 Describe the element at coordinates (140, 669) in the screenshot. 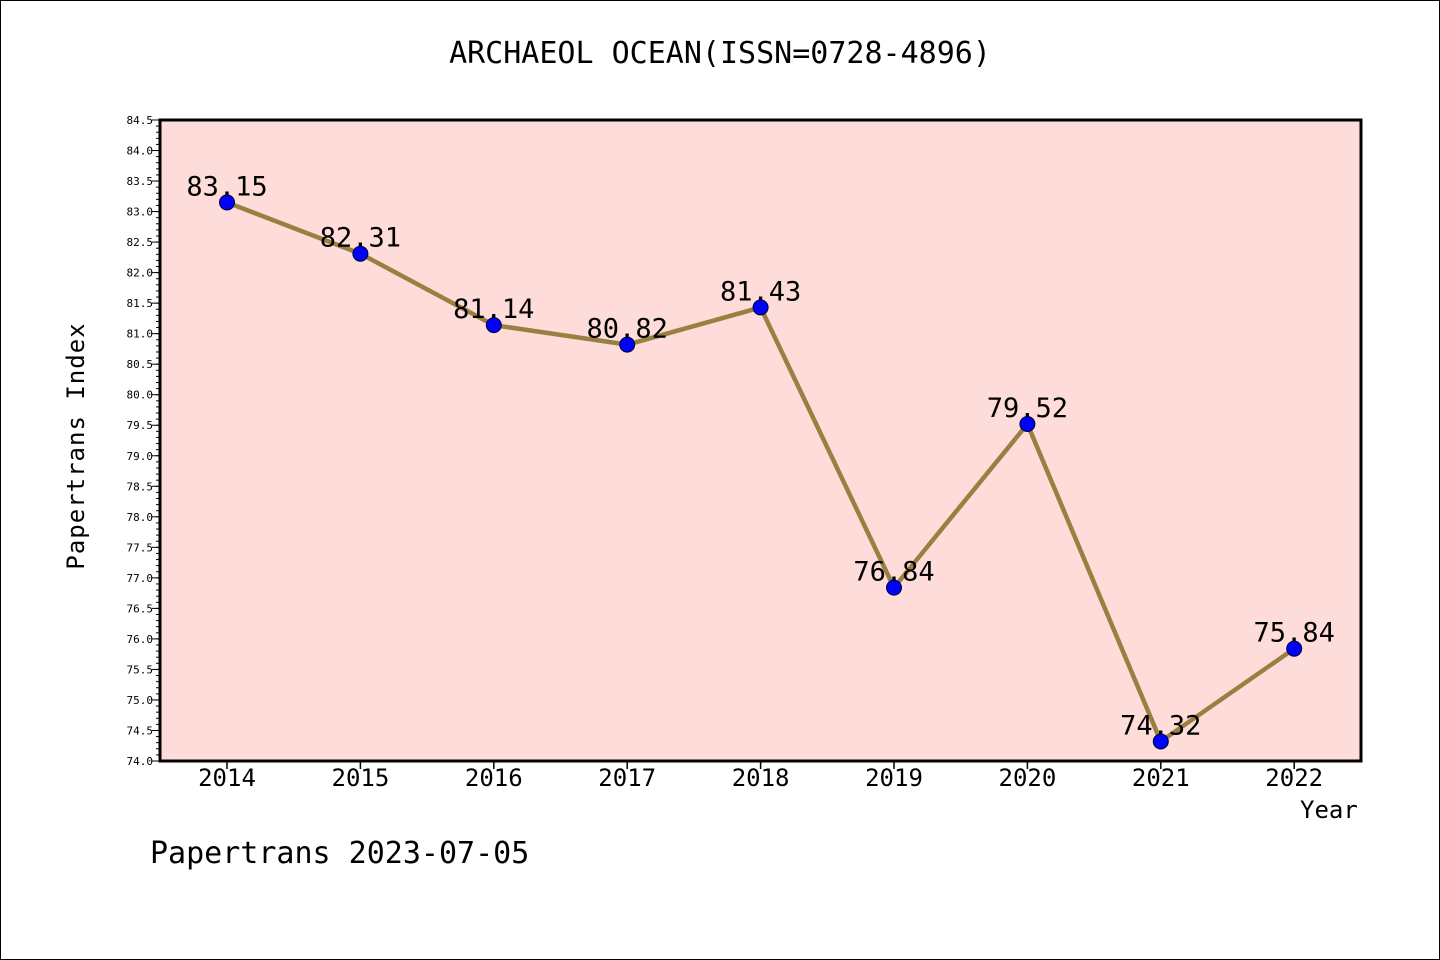

I see `y-tick-label: 75.5` at that location.